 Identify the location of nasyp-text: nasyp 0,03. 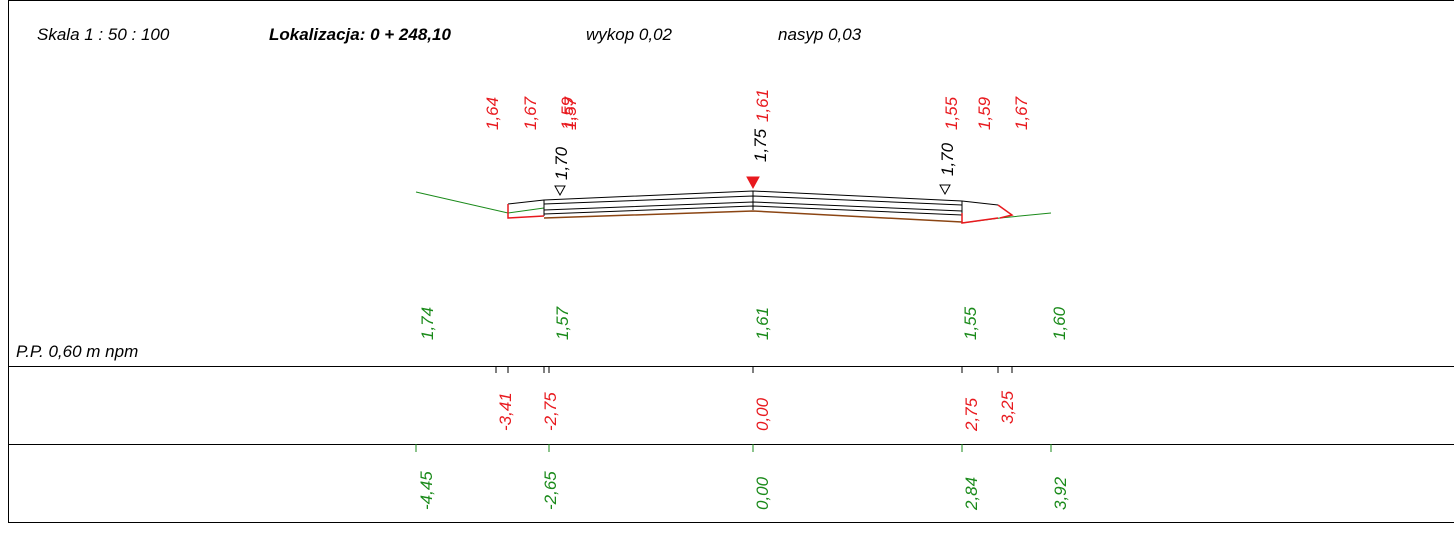
(820, 34).